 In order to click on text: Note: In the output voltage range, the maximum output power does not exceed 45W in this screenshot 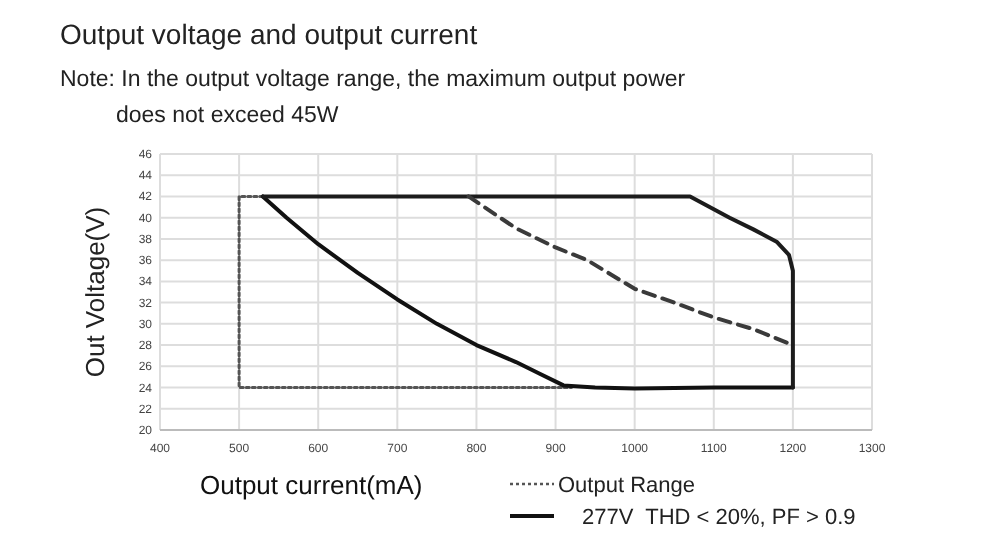, I will do `click(373, 98)`.